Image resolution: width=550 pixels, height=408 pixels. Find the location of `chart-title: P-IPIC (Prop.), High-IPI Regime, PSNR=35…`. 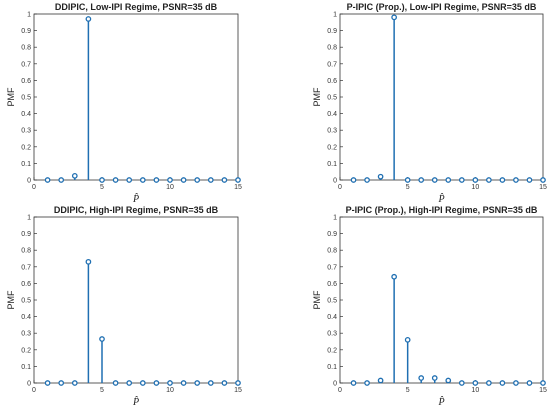

chart-title: P-IPIC (Prop.), High-IPI Regime, PSNR=35… is located at coordinates (442, 210).